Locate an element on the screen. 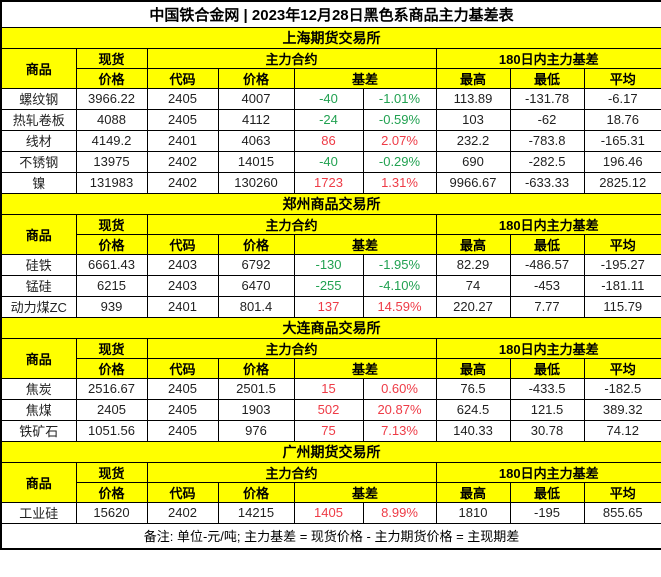 The width and height of the screenshot is (661, 577). cell-spot-price: 131983 is located at coordinates (111, 182).